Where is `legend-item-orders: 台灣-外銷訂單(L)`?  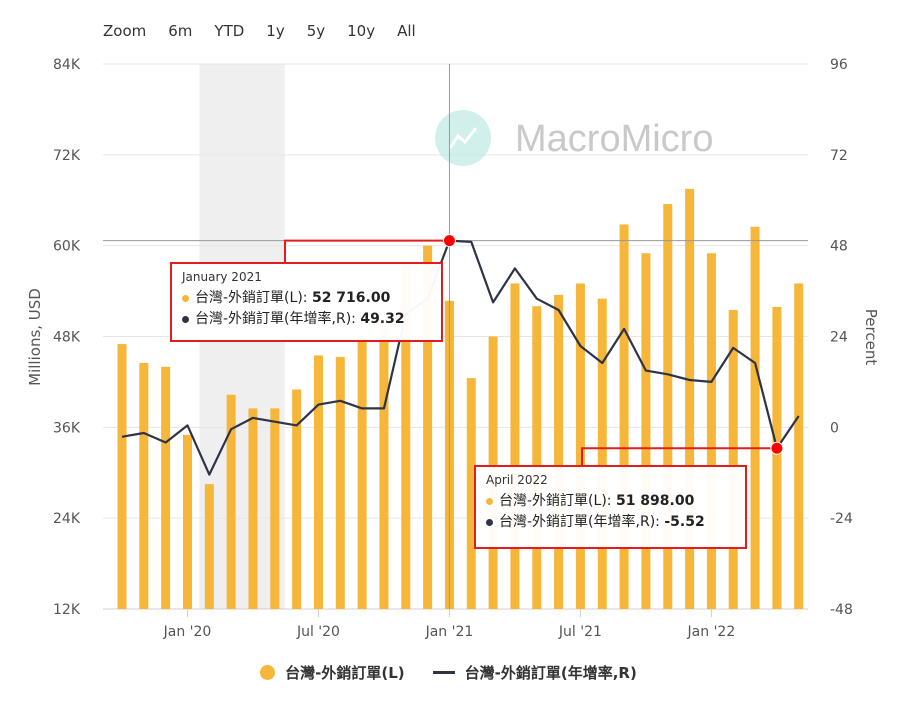 legend-item-orders: 台灣-外銷訂單(L) is located at coordinates (332, 672).